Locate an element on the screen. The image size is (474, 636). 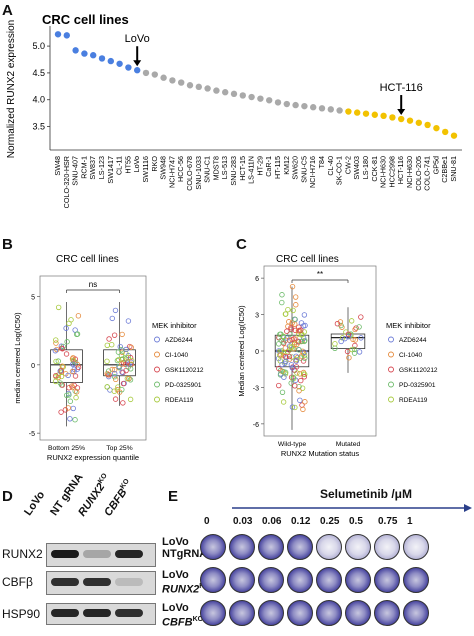
panel-b-label: B is located at coordinates (7, 244).